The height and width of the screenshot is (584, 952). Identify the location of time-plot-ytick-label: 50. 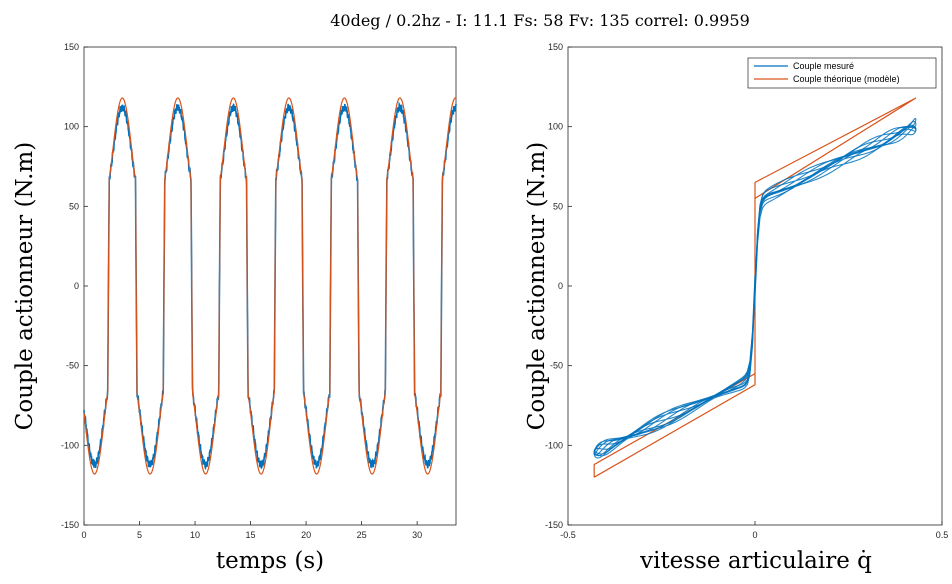
(74, 206).